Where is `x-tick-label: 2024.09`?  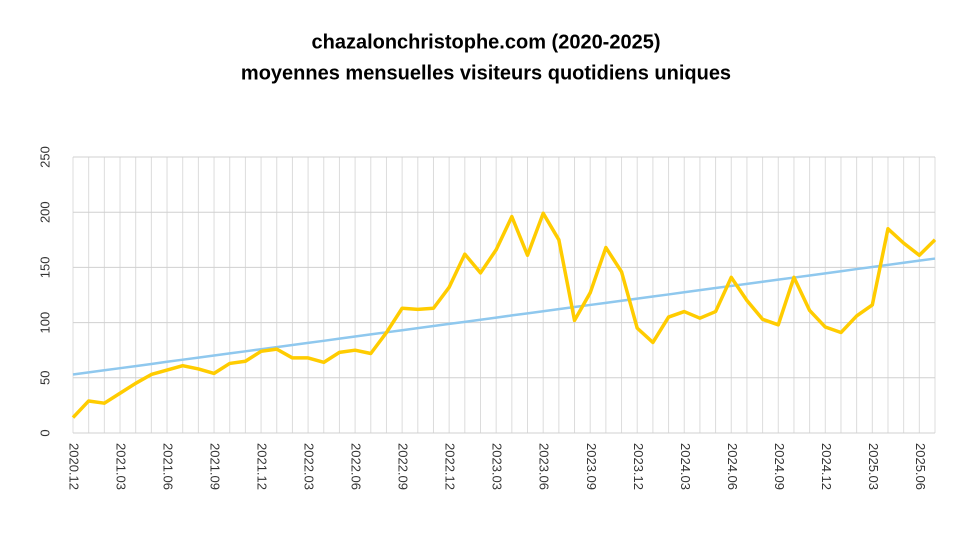
x-tick-label: 2024.09 is located at coordinates (779, 466).